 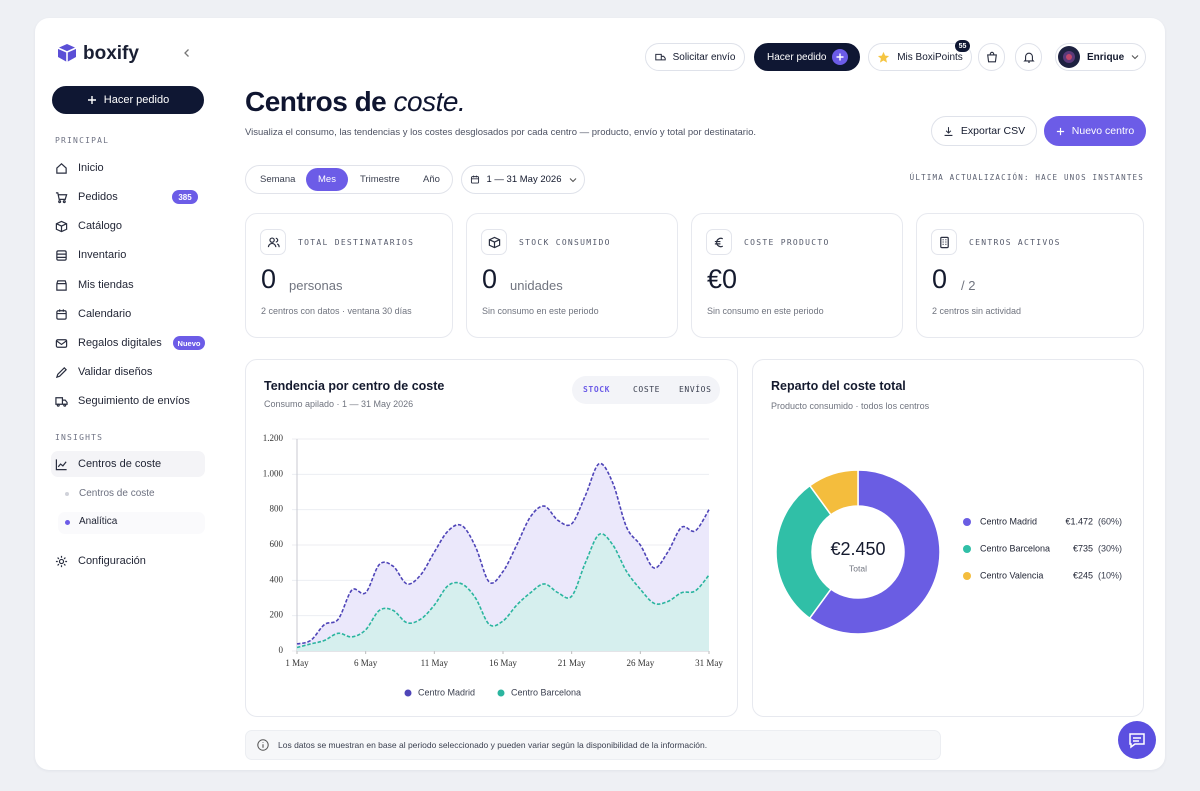 I want to click on nav-label: Pedidos, so click(x=98, y=197).